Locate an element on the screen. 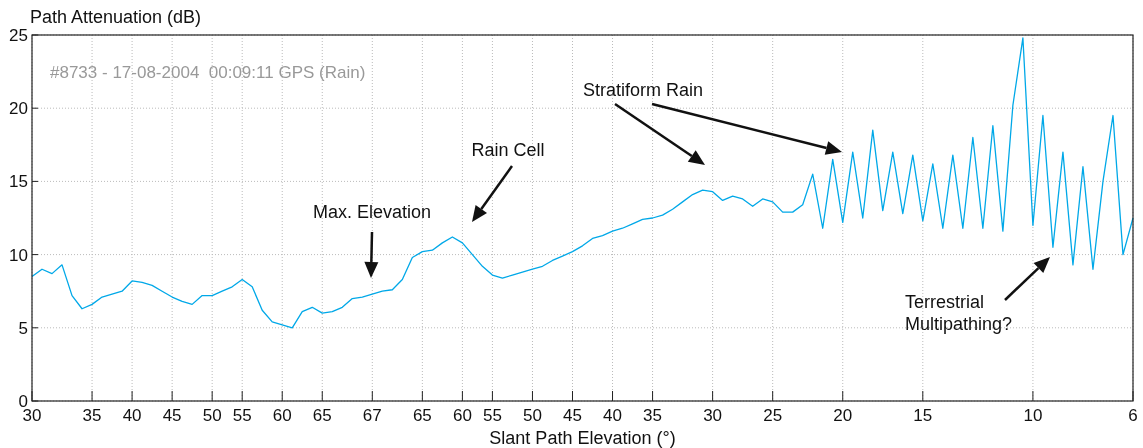 The height and width of the screenshot is (448, 1143). annotation: Rain Cell is located at coordinates (508, 150).